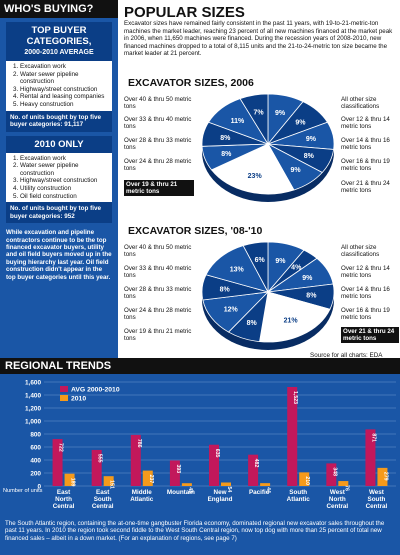 This screenshot has height=555, width=400. I want to click on regional-trends-title: REGIONAL TRENDS, so click(200, 366).